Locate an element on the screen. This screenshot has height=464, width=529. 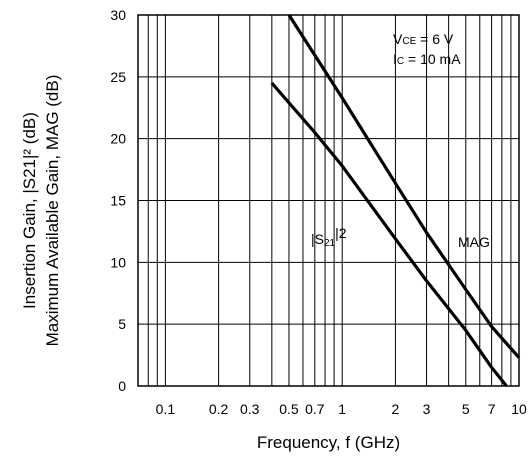
y-axis-title-line2: Maximum Available Gain, MAG (dB) is located at coordinates (52, 211).